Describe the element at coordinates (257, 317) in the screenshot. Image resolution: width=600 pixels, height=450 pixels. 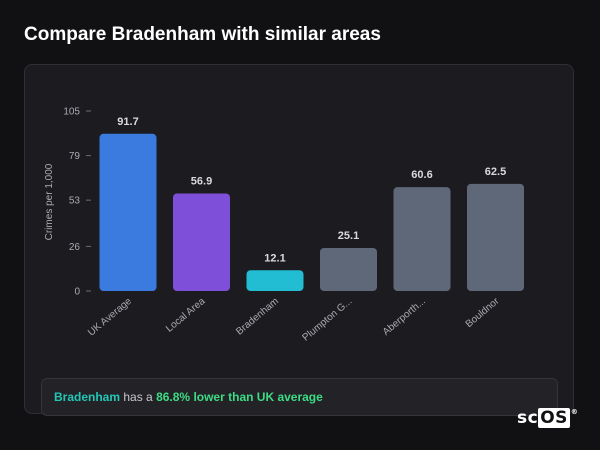
I see `x-tick-label: Bradenham` at that location.